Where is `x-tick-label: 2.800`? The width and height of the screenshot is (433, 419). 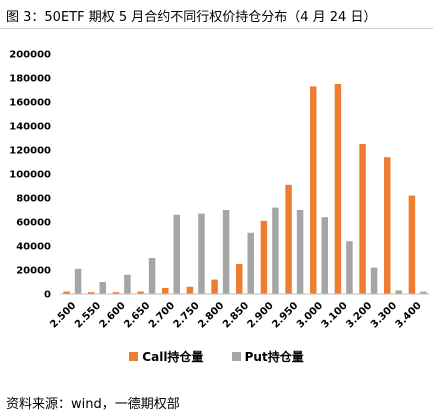
x-tick-label: 2.800 is located at coordinates (211, 315).